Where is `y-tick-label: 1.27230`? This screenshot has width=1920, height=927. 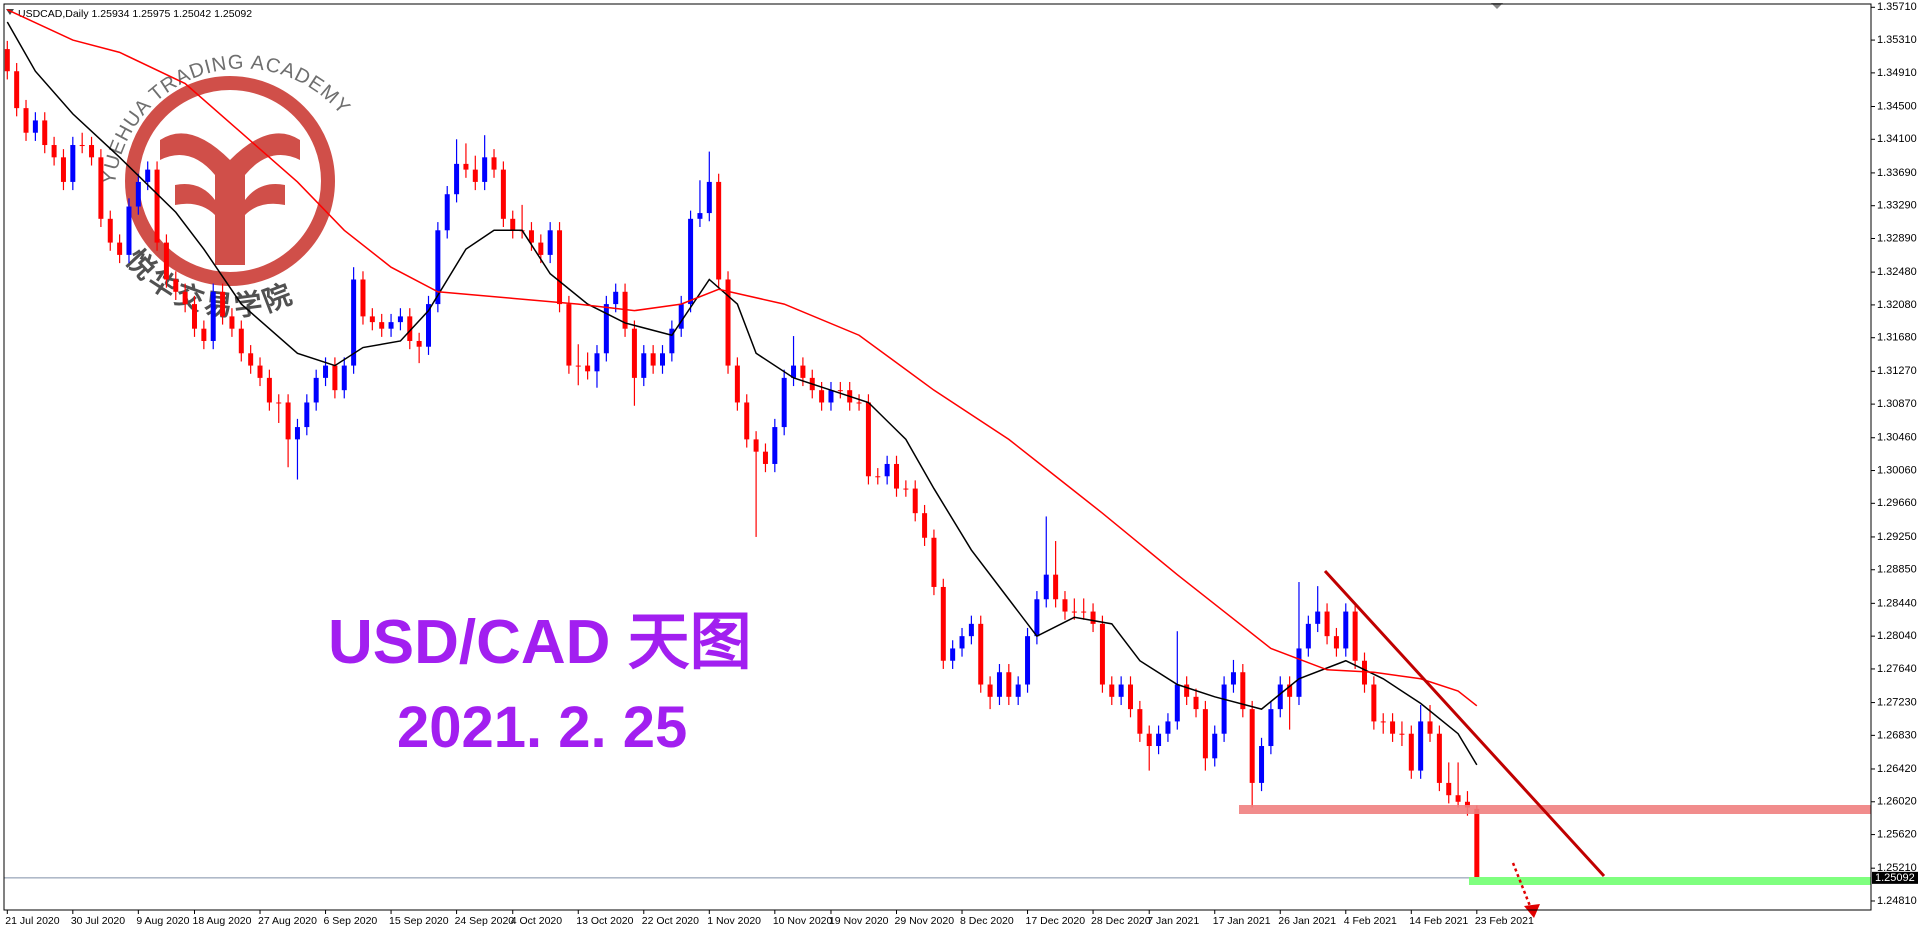
y-tick-label: 1.27230 is located at coordinates (1897, 702).